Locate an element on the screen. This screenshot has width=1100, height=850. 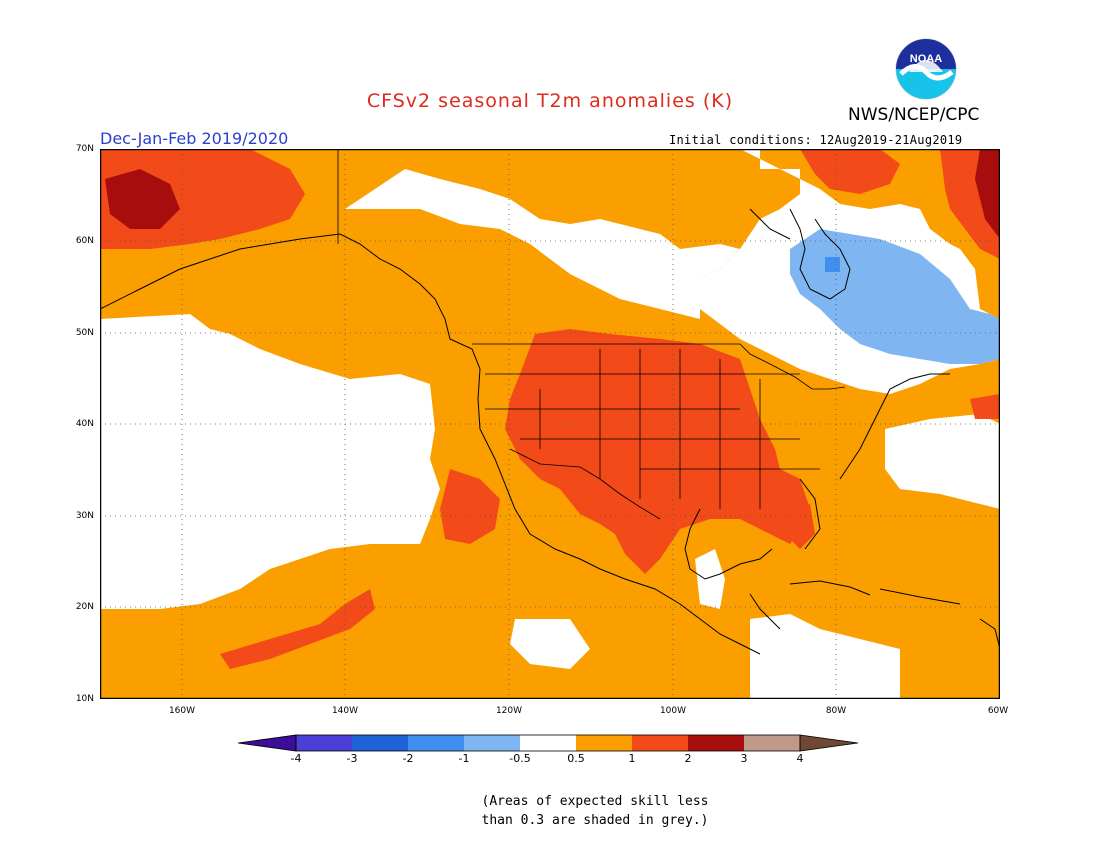
colorbar-label: 0.5 is located at coordinates (576, 758).